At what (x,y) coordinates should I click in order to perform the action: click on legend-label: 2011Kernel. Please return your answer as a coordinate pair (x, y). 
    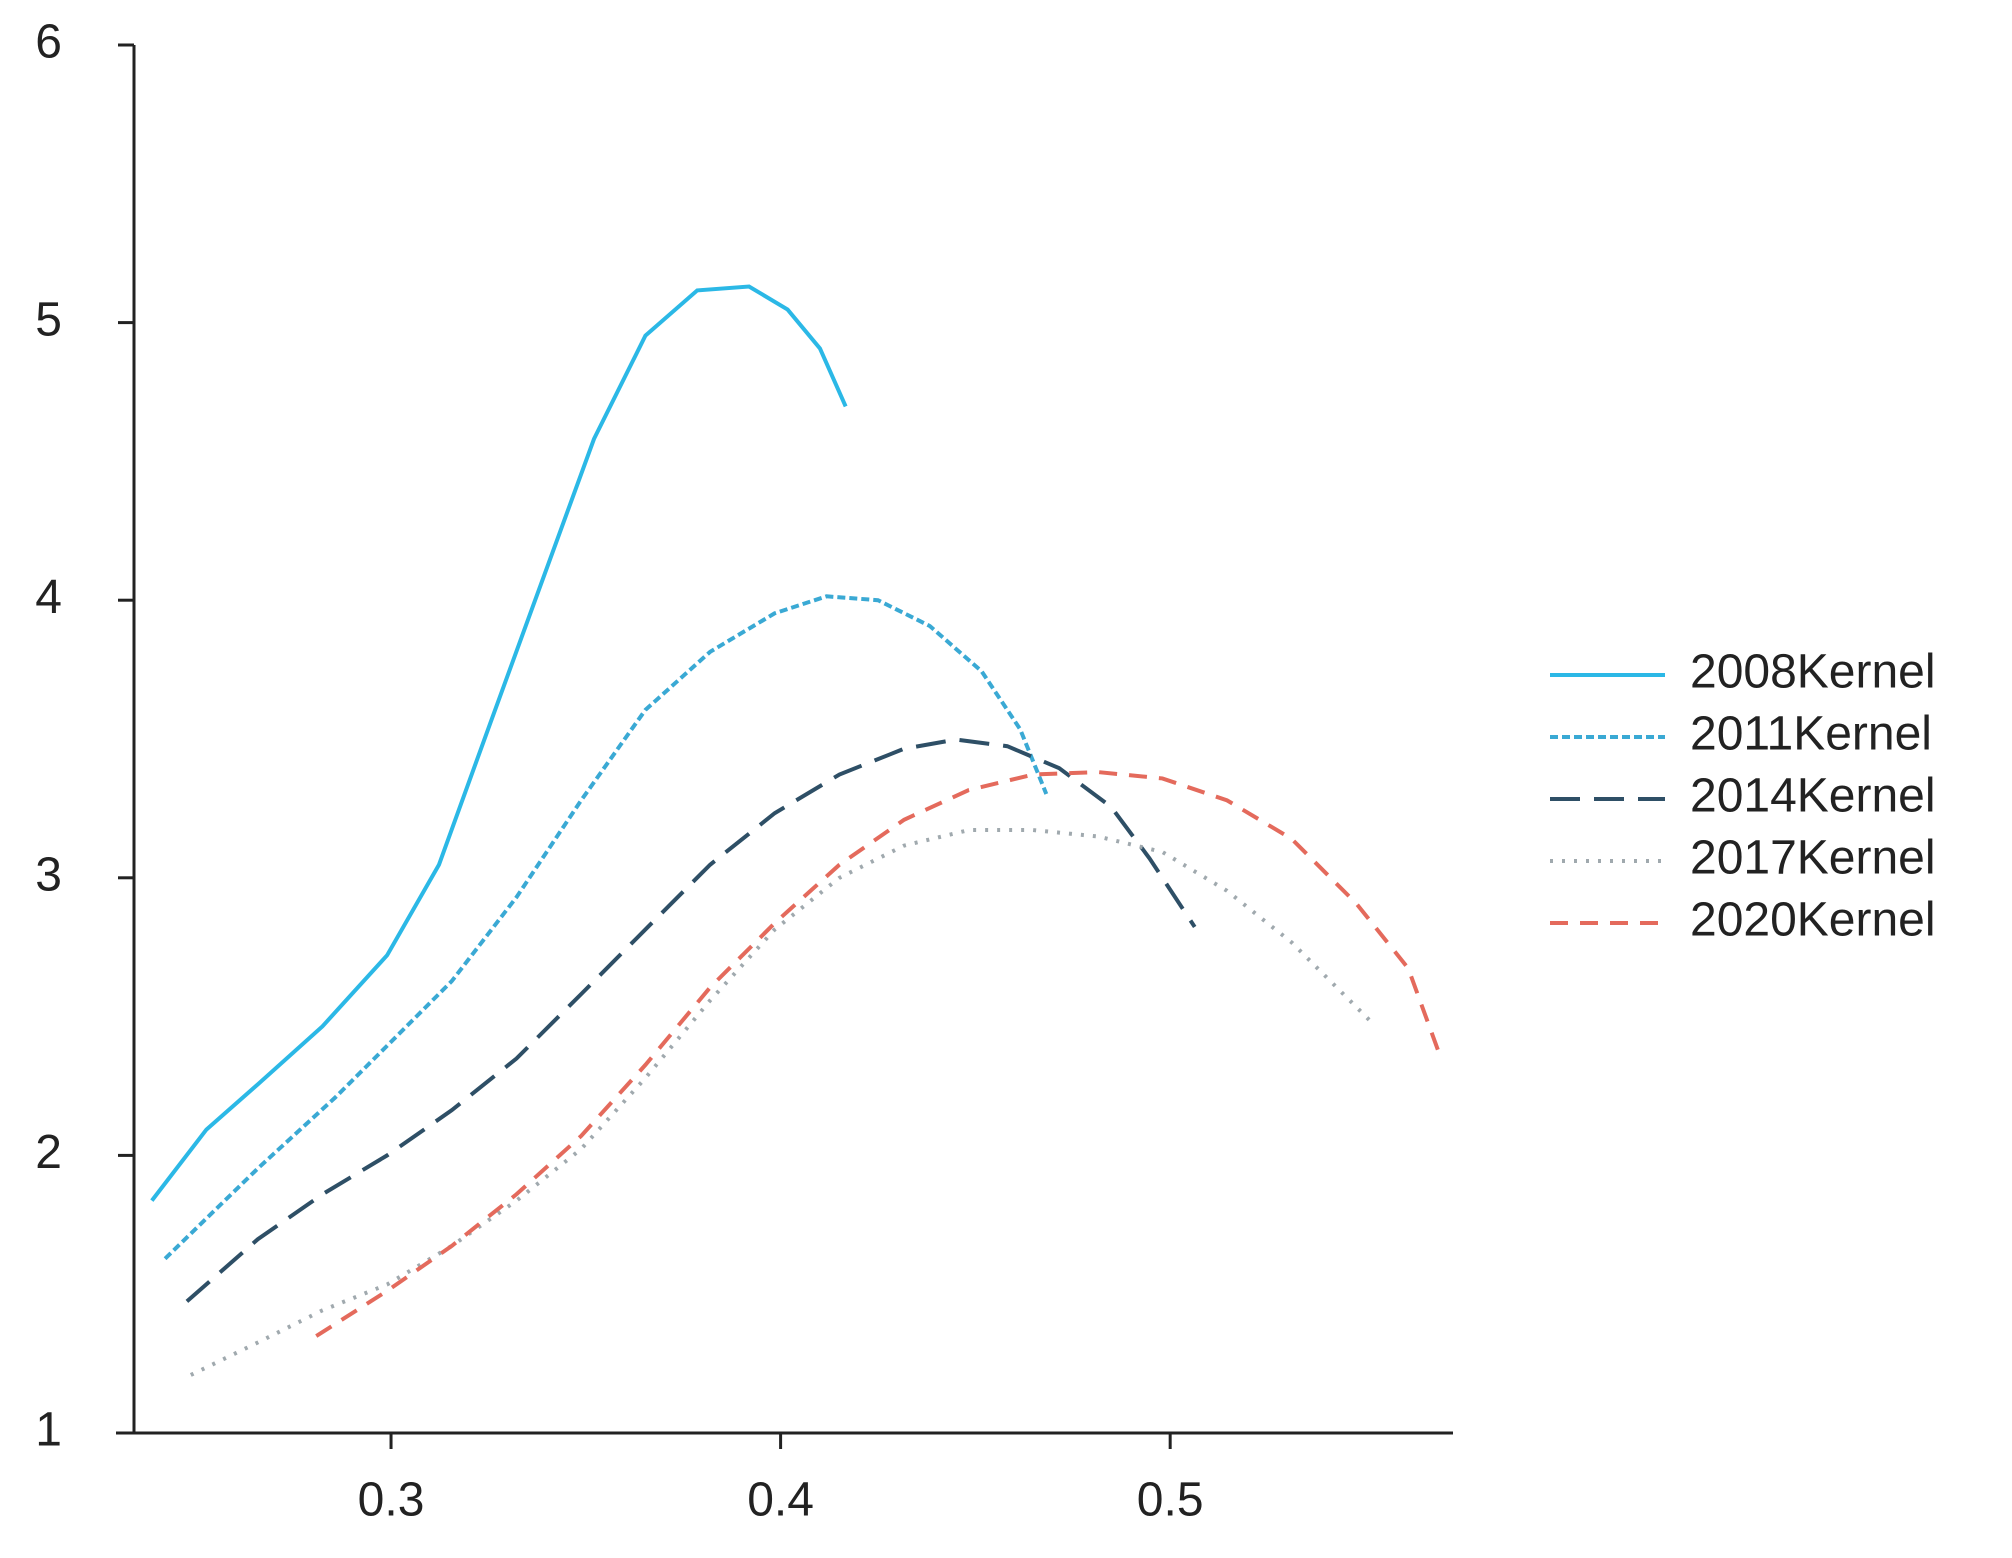
    Looking at the image, I should click on (1811, 734).